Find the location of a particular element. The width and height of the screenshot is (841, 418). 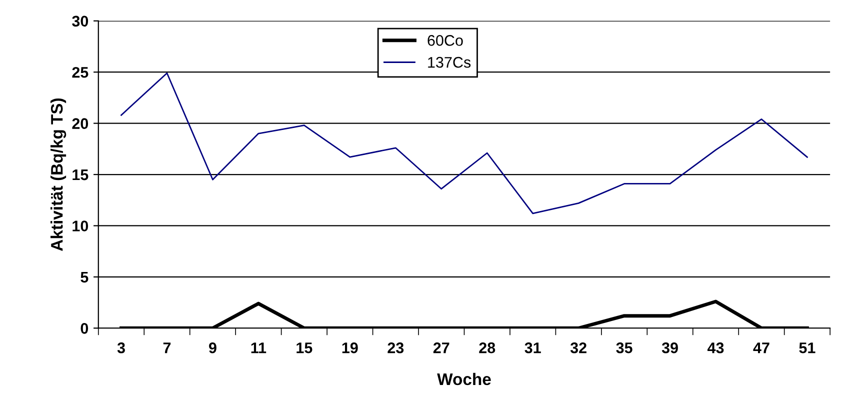

x-tick-label: 7 is located at coordinates (167, 348).